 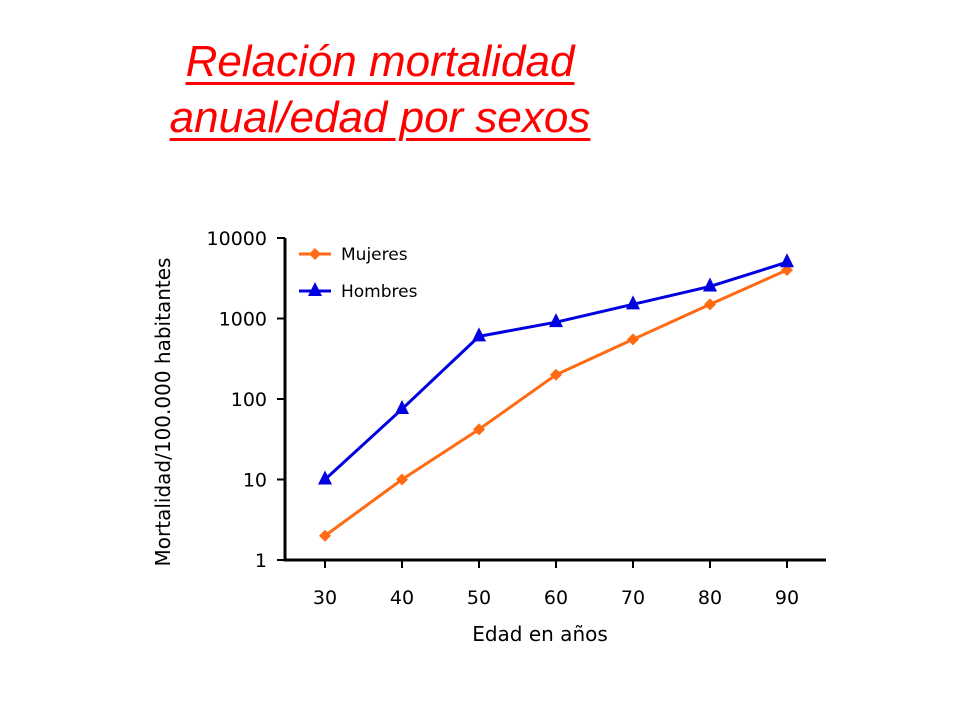 I want to click on x-axis-label: Edad en años, so click(x=540, y=634).